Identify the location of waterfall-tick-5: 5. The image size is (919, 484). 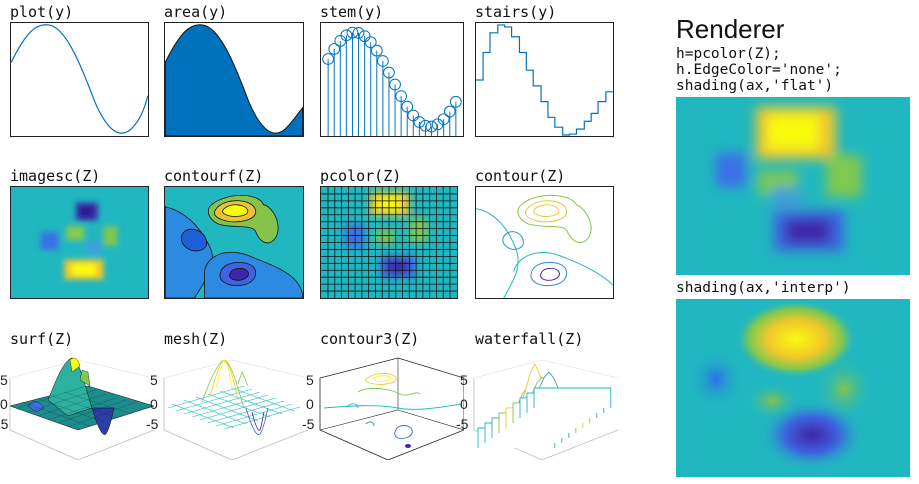
(464, 380).